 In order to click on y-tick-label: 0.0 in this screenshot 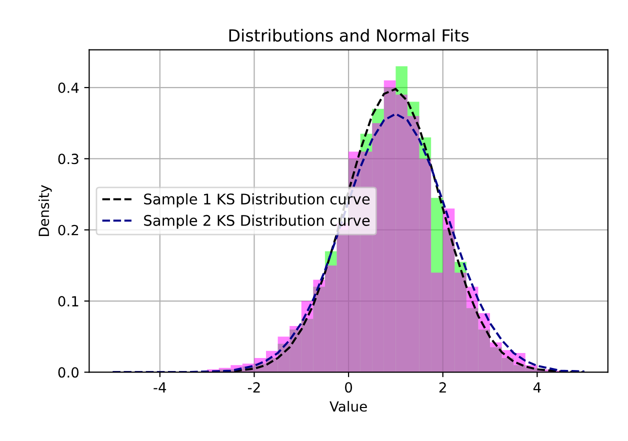, I will do `click(68, 372)`.